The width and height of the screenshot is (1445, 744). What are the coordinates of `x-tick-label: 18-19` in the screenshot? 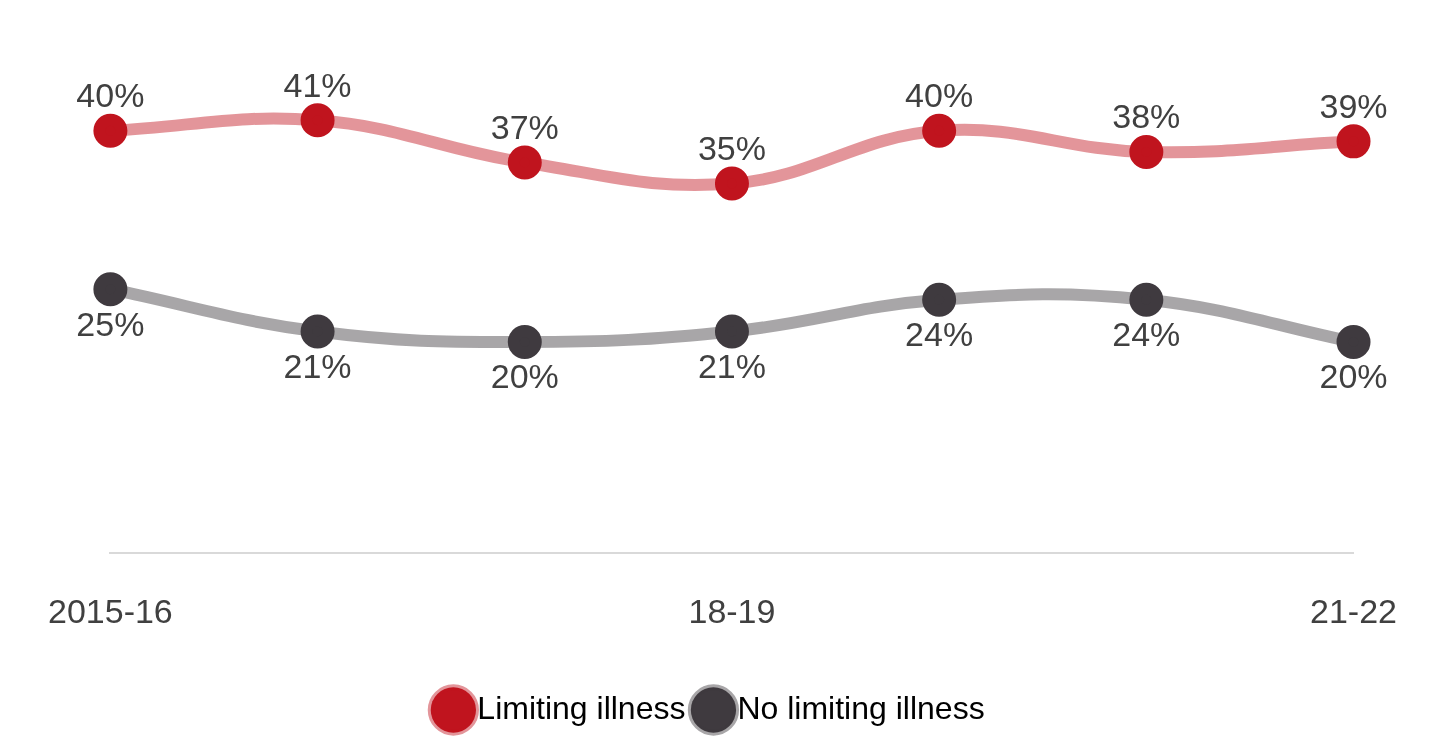 It's located at (732, 610).